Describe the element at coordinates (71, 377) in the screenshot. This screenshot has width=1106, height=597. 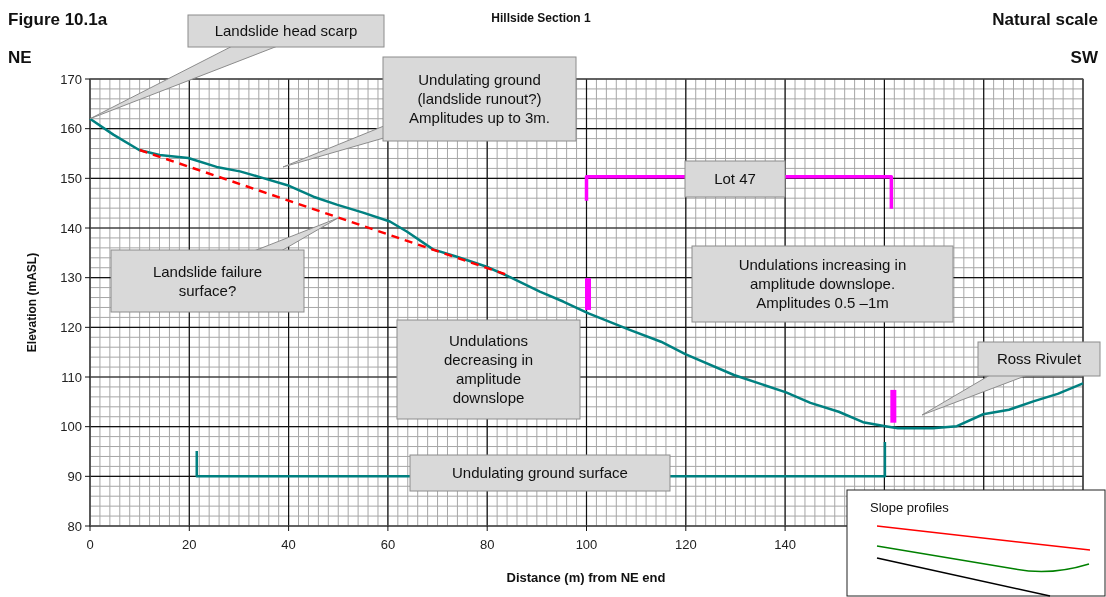
I see `y-tick-label: 110` at that location.